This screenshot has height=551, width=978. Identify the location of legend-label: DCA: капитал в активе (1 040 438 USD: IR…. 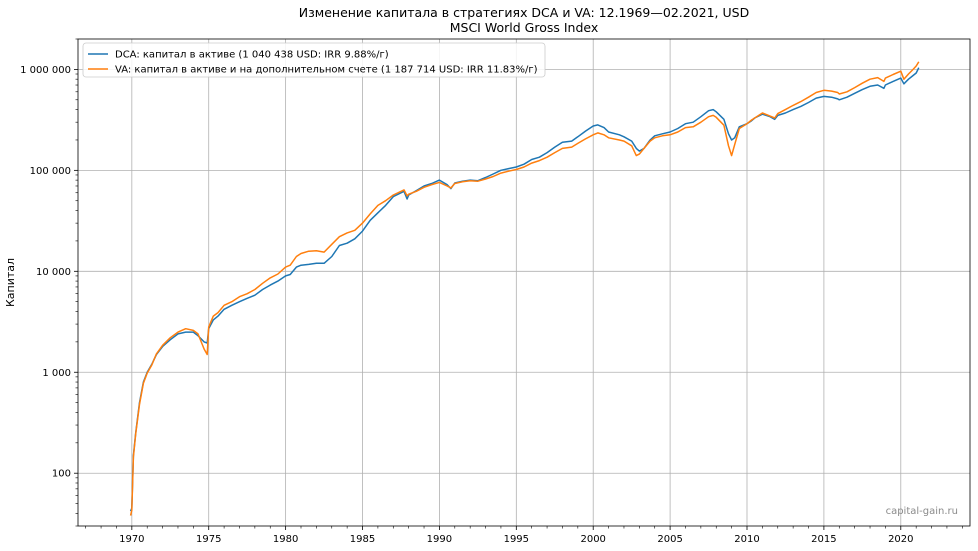
(252, 55).